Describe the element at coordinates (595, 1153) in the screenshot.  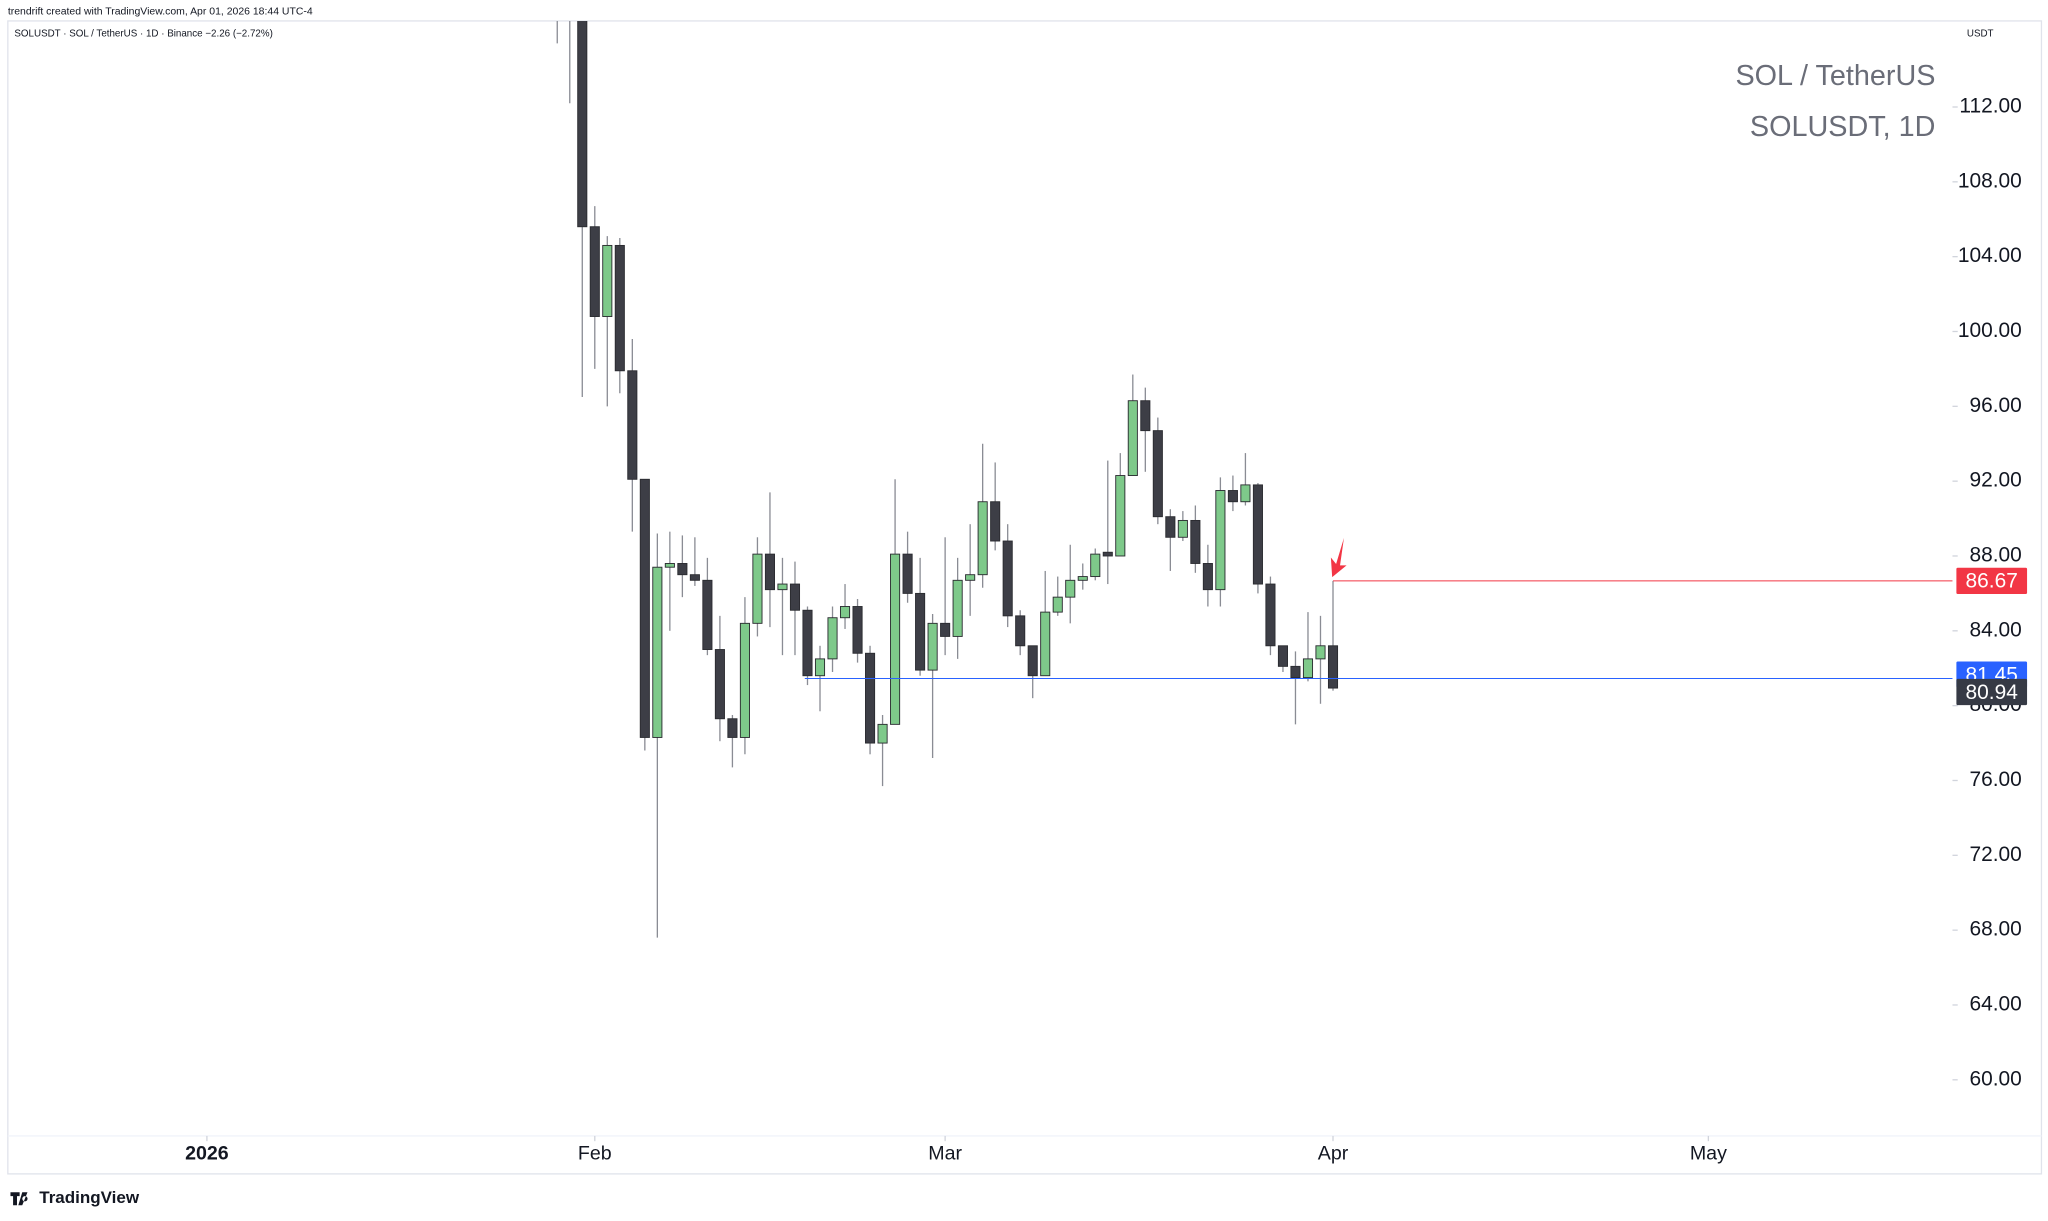
I see `x-tick-label: Feb` at that location.